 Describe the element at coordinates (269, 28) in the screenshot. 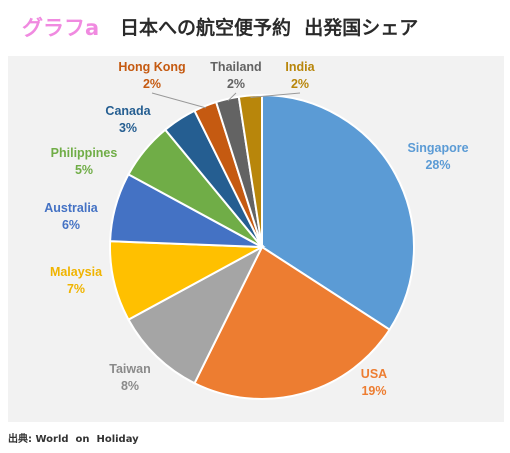

I see `chart-title: 日本への航空便予約 出発国シェア` at that location.